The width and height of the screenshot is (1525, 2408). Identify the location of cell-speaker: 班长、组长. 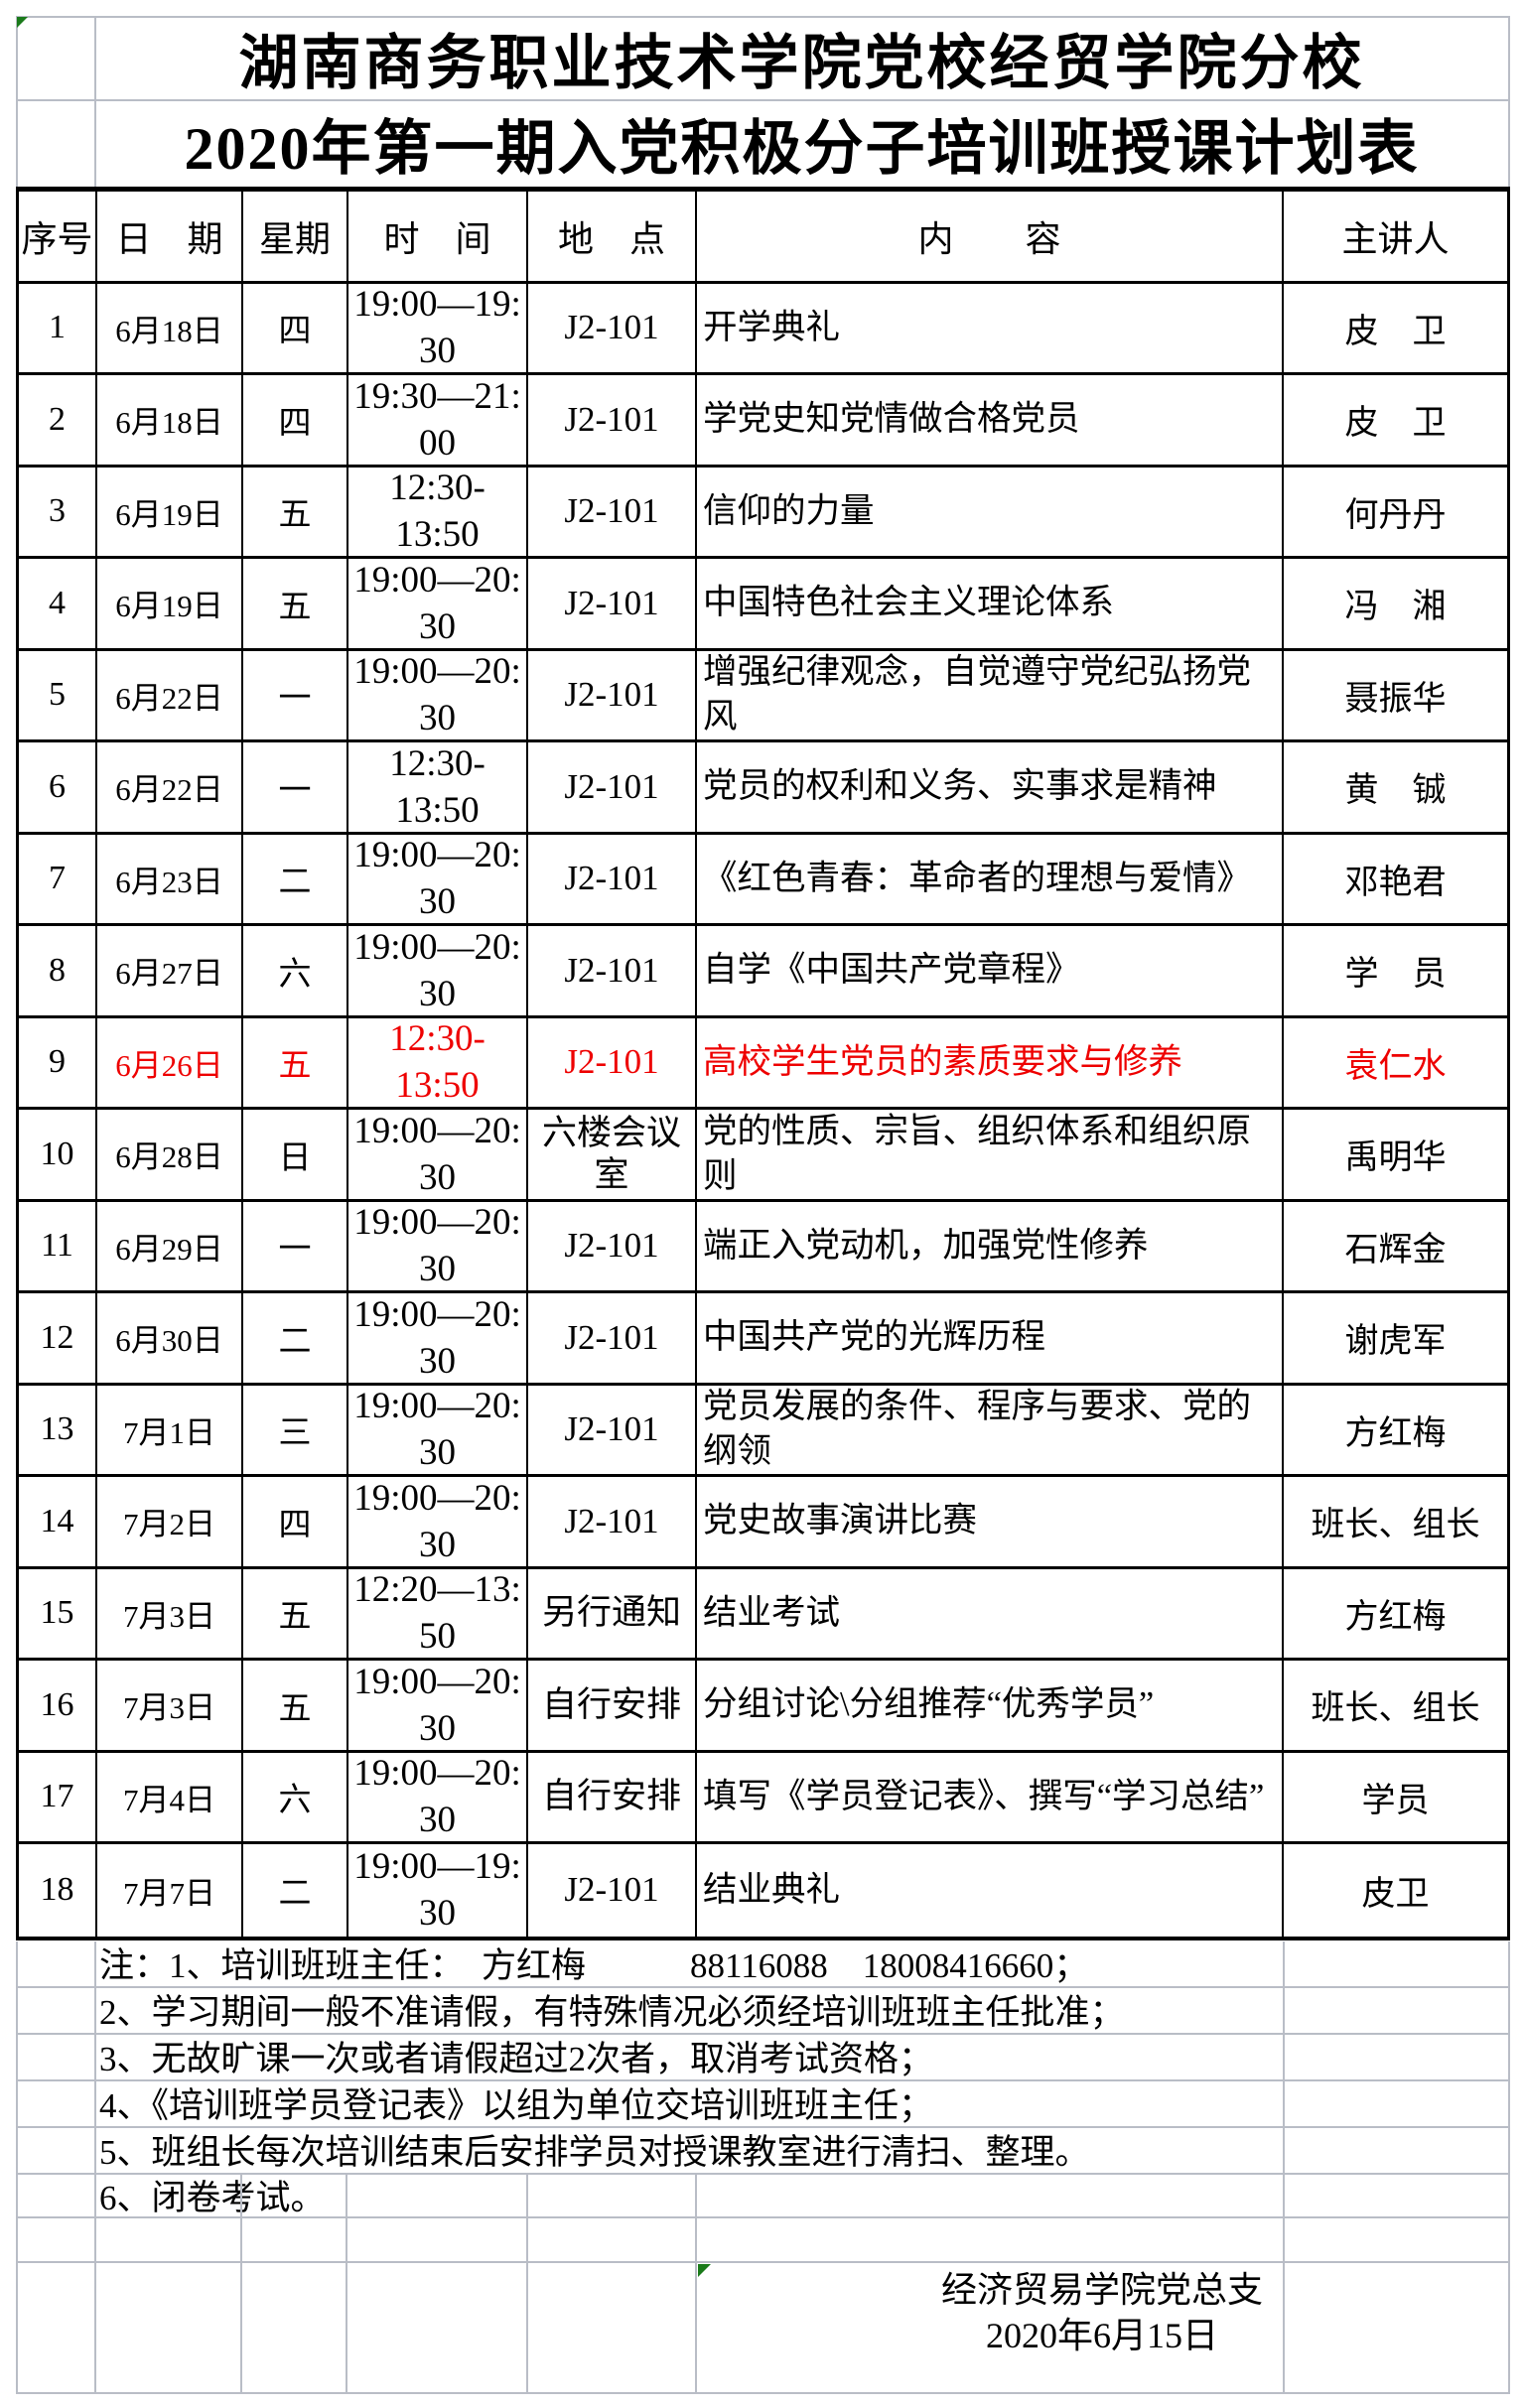
(1395, 1523).